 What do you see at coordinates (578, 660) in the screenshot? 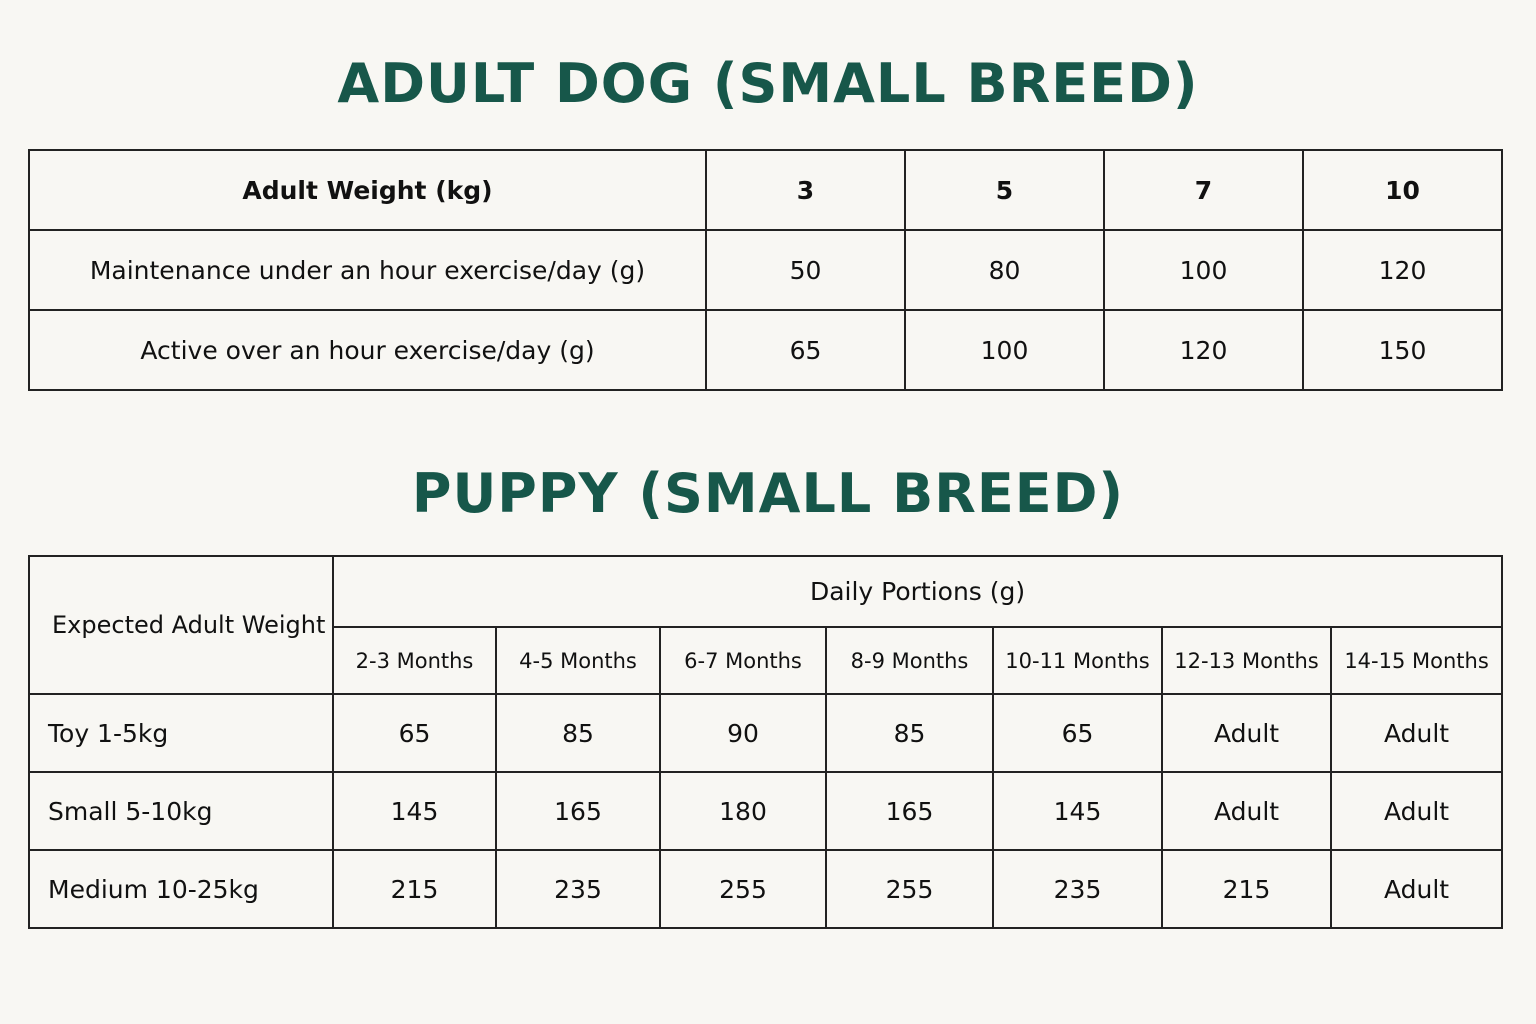
I see `column-header: 4-5 Months` at bounding box center [578, 660].